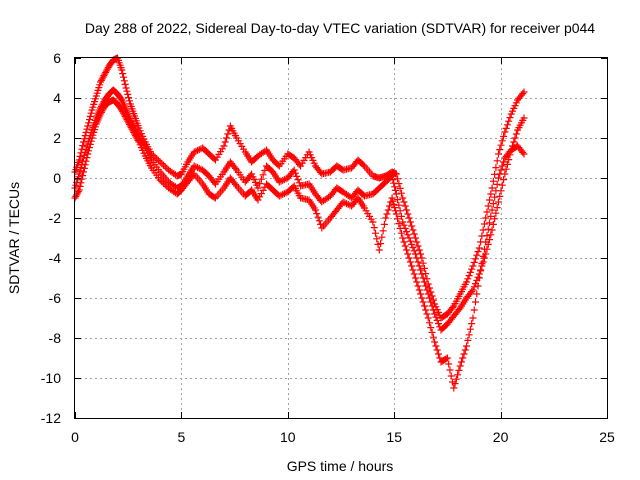 This screenshot has height=480, width=640. I want to click on y-axis-label: SDTVAR / TECUs, so click(14, 238).